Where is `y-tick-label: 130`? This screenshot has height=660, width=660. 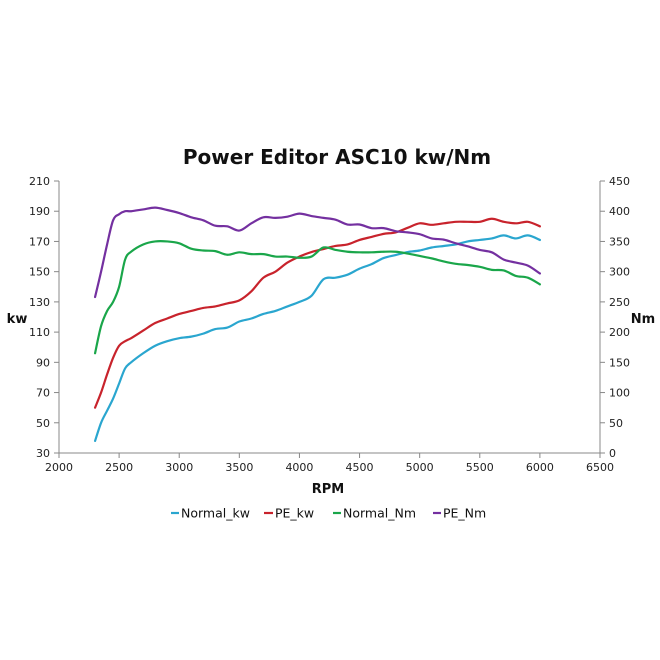
y-tick-label: 130 is located at coordinates (39, 302).